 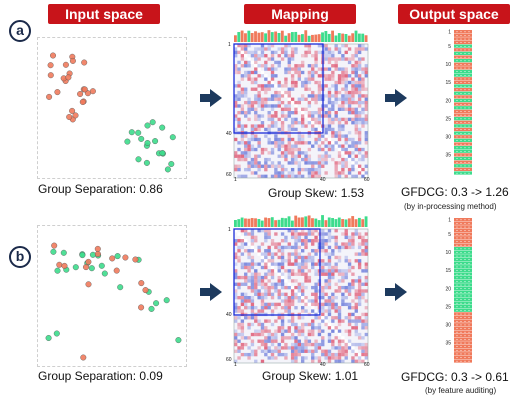 I want to click on arrow-right-icon, so click(x=396, y=292).